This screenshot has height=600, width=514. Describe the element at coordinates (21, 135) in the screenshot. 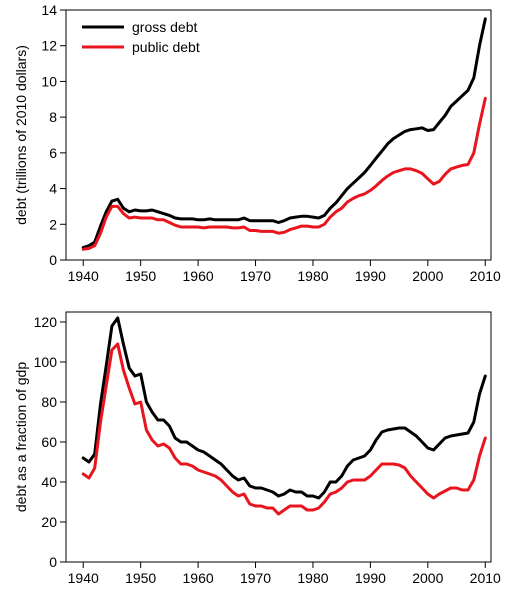

I see `y-axis-title: debt (trillions of 2010 dollars)` at that location.